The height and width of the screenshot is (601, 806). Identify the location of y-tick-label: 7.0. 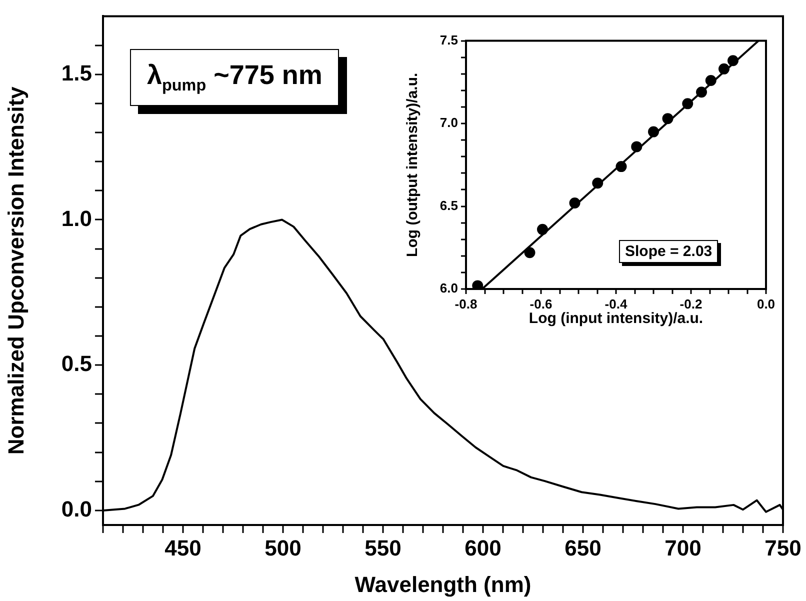
(449, 122).